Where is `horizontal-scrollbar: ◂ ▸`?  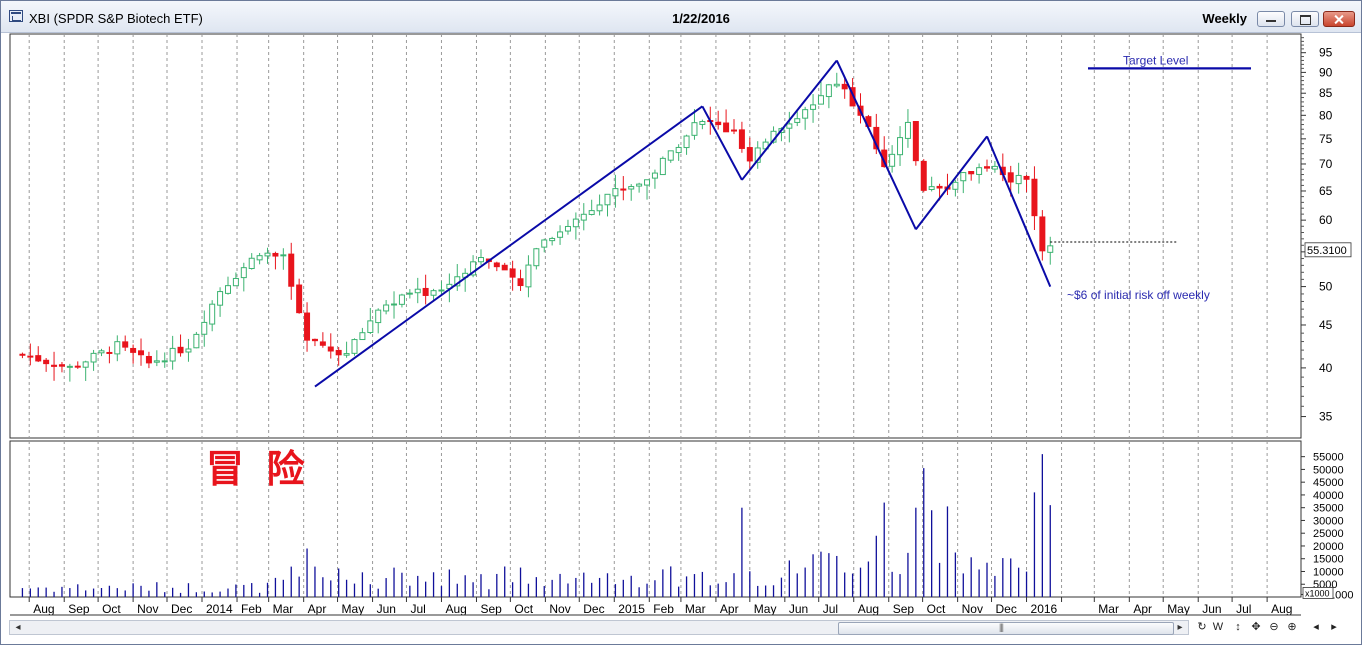
horizontal-scrollbar: ◂ ▸ is located at coordinates (599, 627).